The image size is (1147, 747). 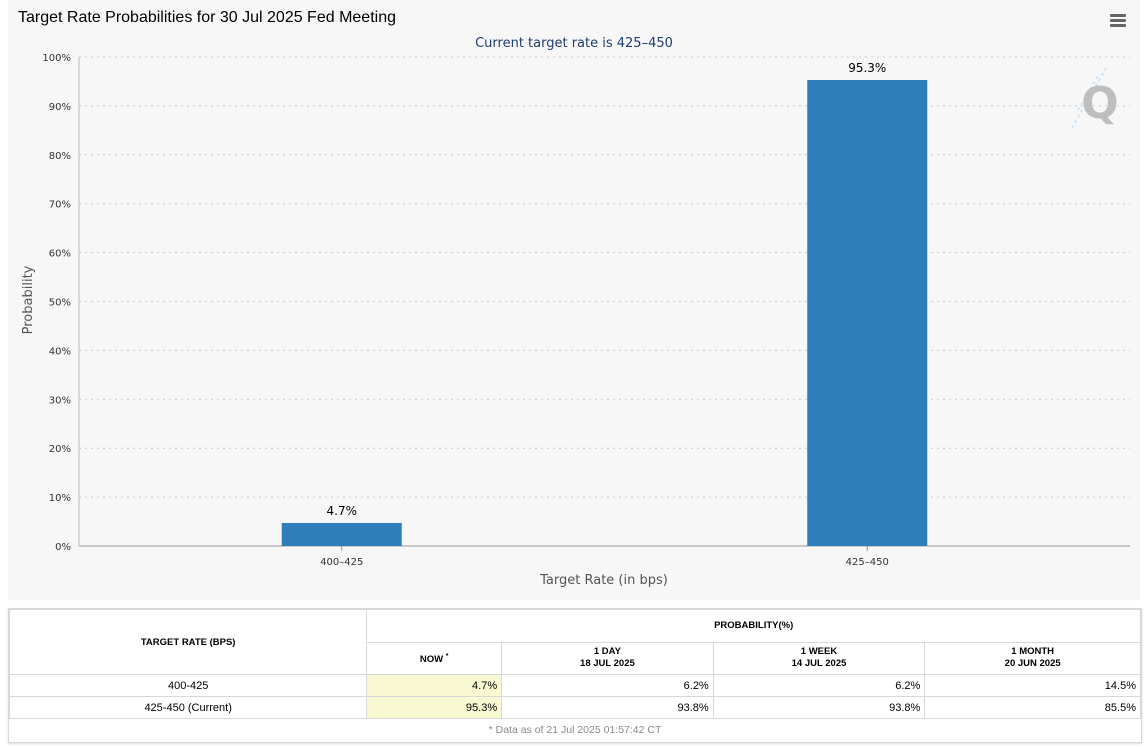 What do you see at coordinates (1032, 685) in the screenshot?
I see `row-1-month-value: 14.5%` at bounding box center [1032, 685].